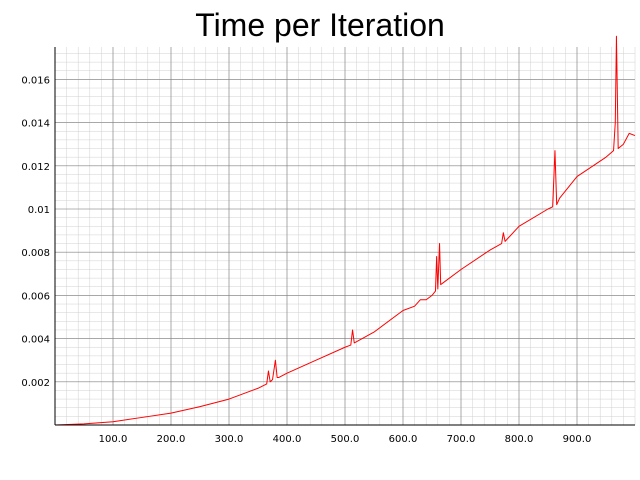 This screenshot has width=640, height=480. I want to click on y-tick-label: 0.016, so click(35, 80).